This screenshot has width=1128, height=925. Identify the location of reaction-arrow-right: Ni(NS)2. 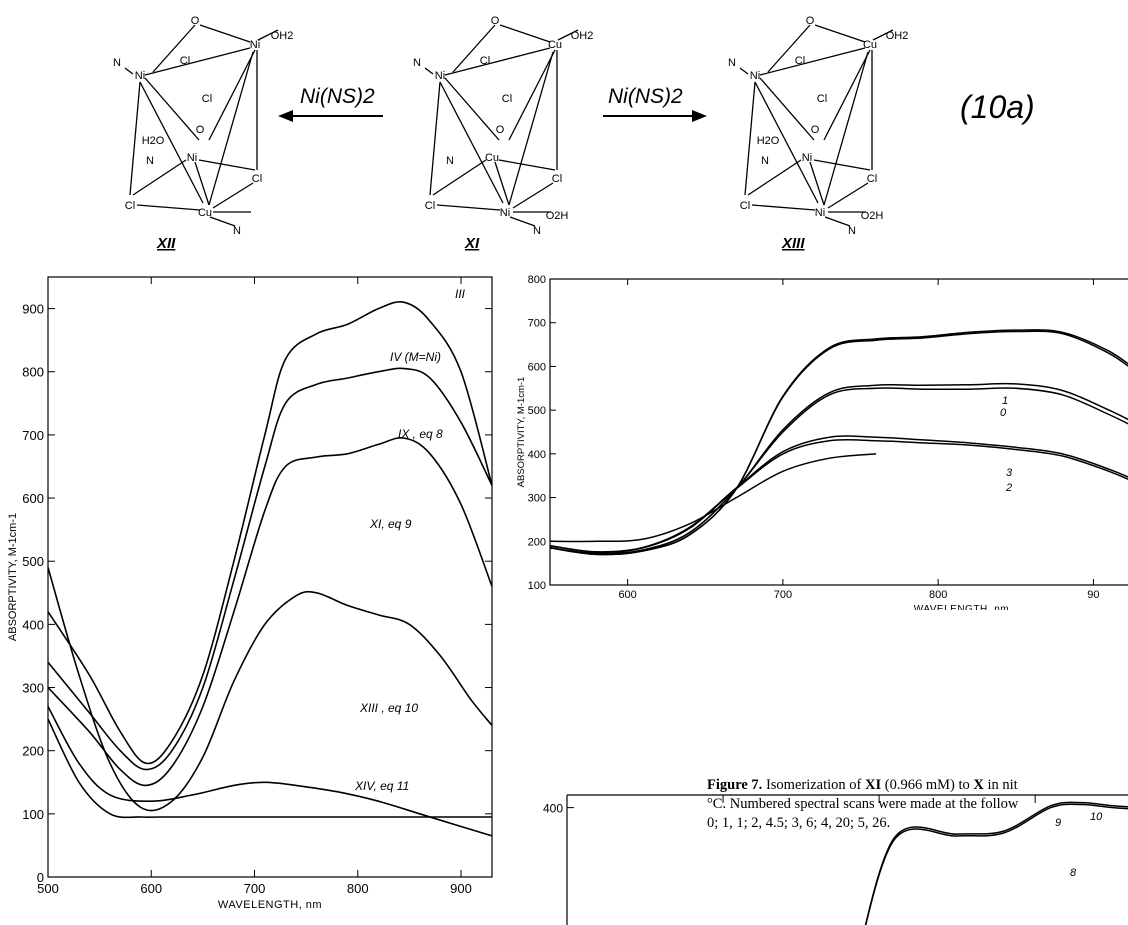
(655, 103).